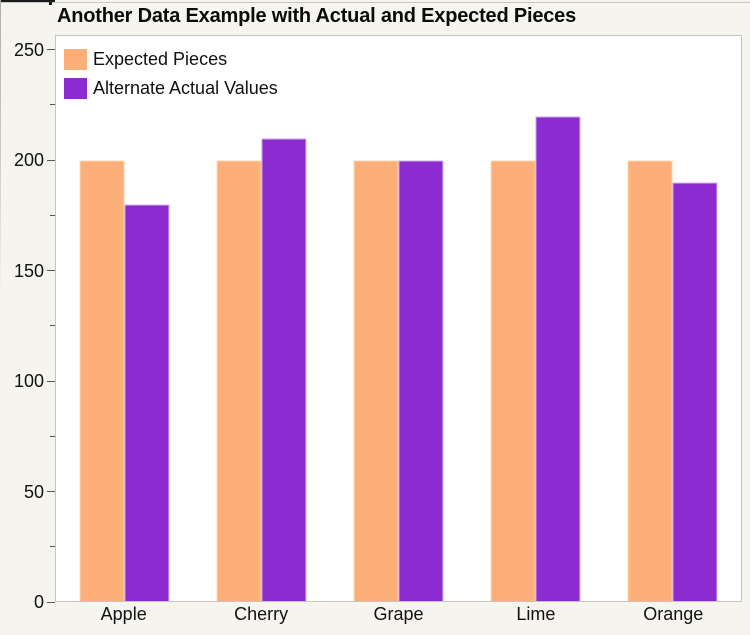  Describe the element at coordinates (0, 150) in the screenshot. I see `left-edge-line` at that location.